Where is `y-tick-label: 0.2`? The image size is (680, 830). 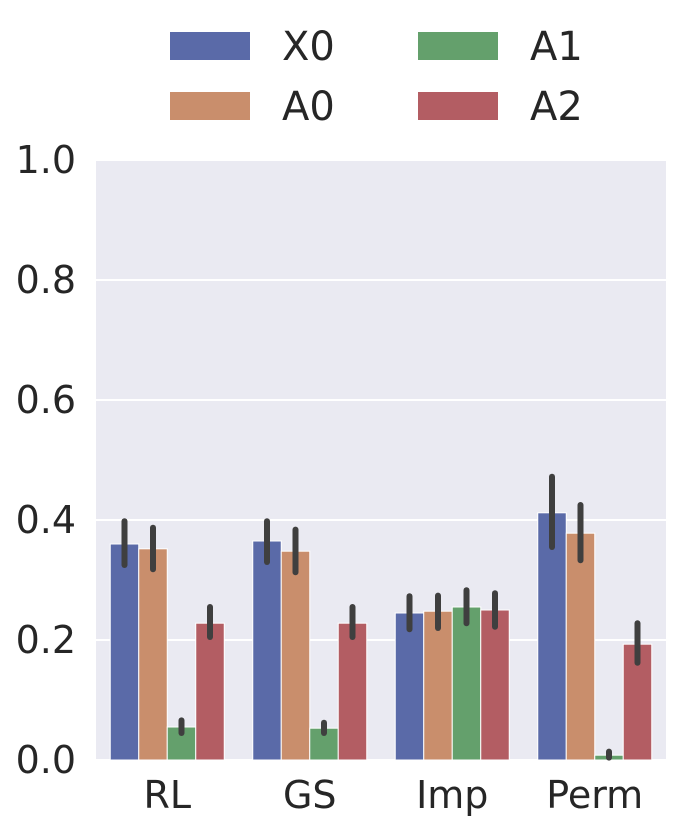 y-tick-label: 0.2 is located at coordinates (46, 640).